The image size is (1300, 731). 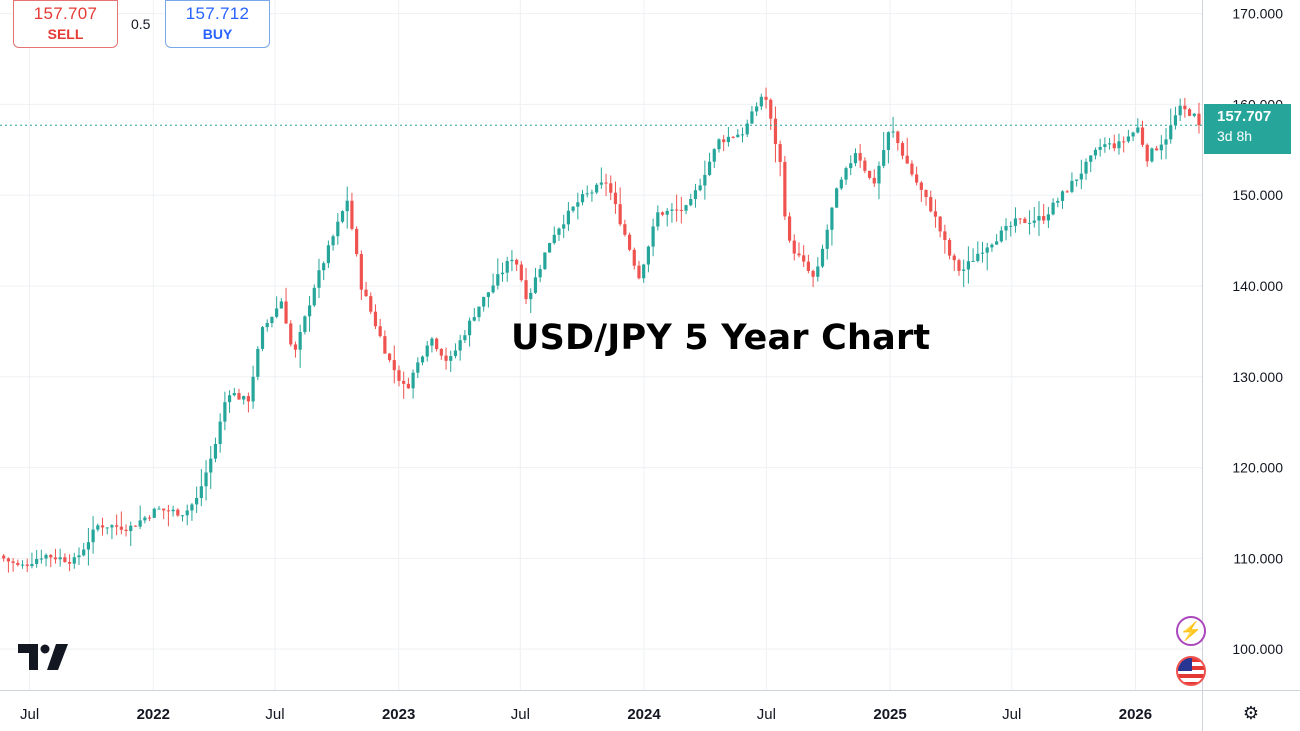 I want to click on time-tick-label: 2023, so click(x=398, y=714).